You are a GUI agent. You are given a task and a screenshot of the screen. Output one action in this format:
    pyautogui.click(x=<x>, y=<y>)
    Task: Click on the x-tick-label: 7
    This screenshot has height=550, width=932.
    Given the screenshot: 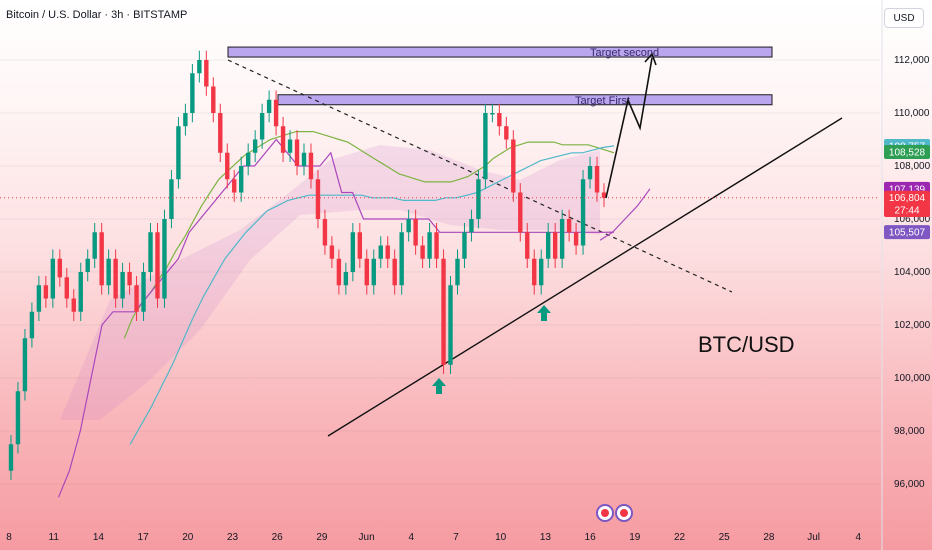 What is the action you would take?
    pyautogui.click(x=456, y=537)
    